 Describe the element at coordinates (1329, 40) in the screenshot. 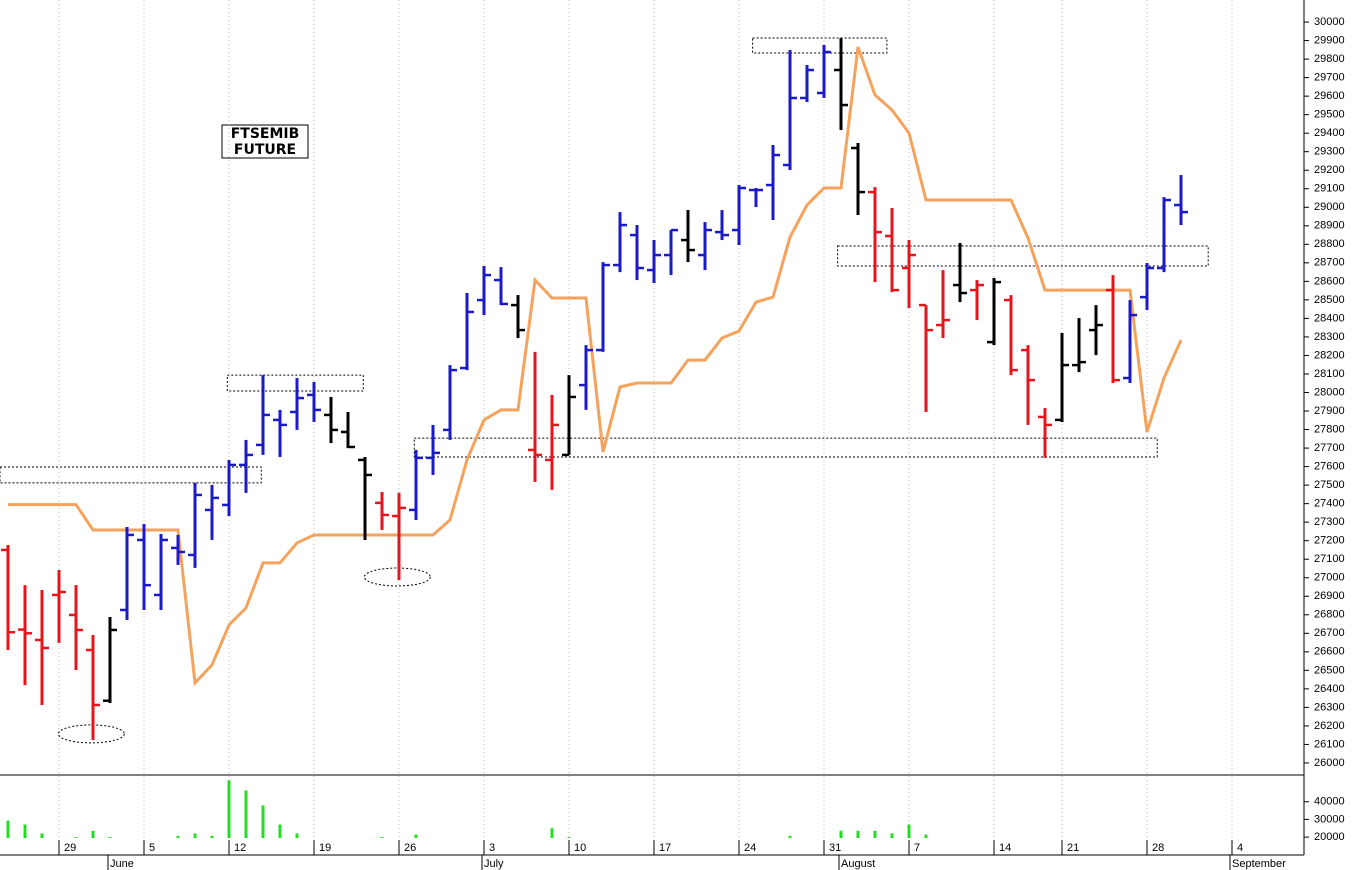

I see `y-tick-label: 29900` at that location.